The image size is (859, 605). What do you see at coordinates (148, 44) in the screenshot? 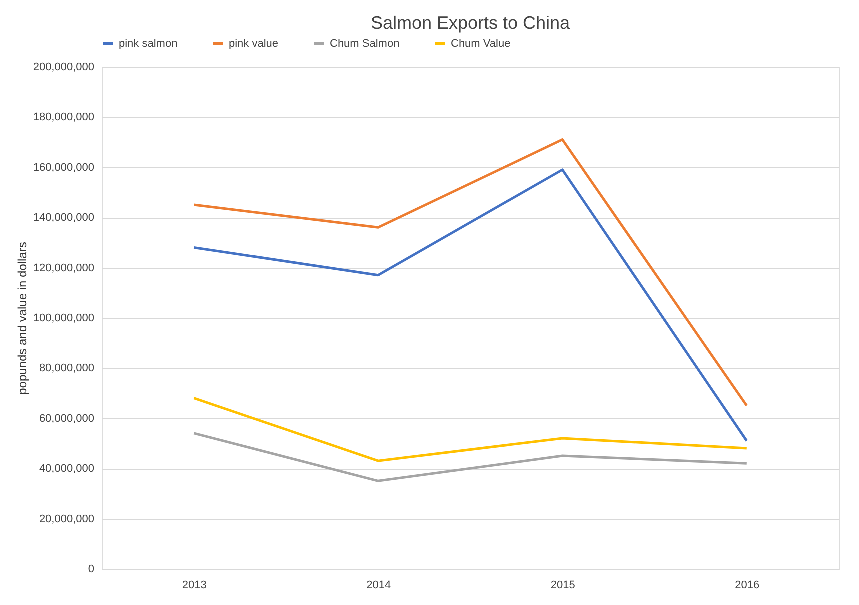
I see `legend-label: pink salmon` at bounding box center [148, 44].